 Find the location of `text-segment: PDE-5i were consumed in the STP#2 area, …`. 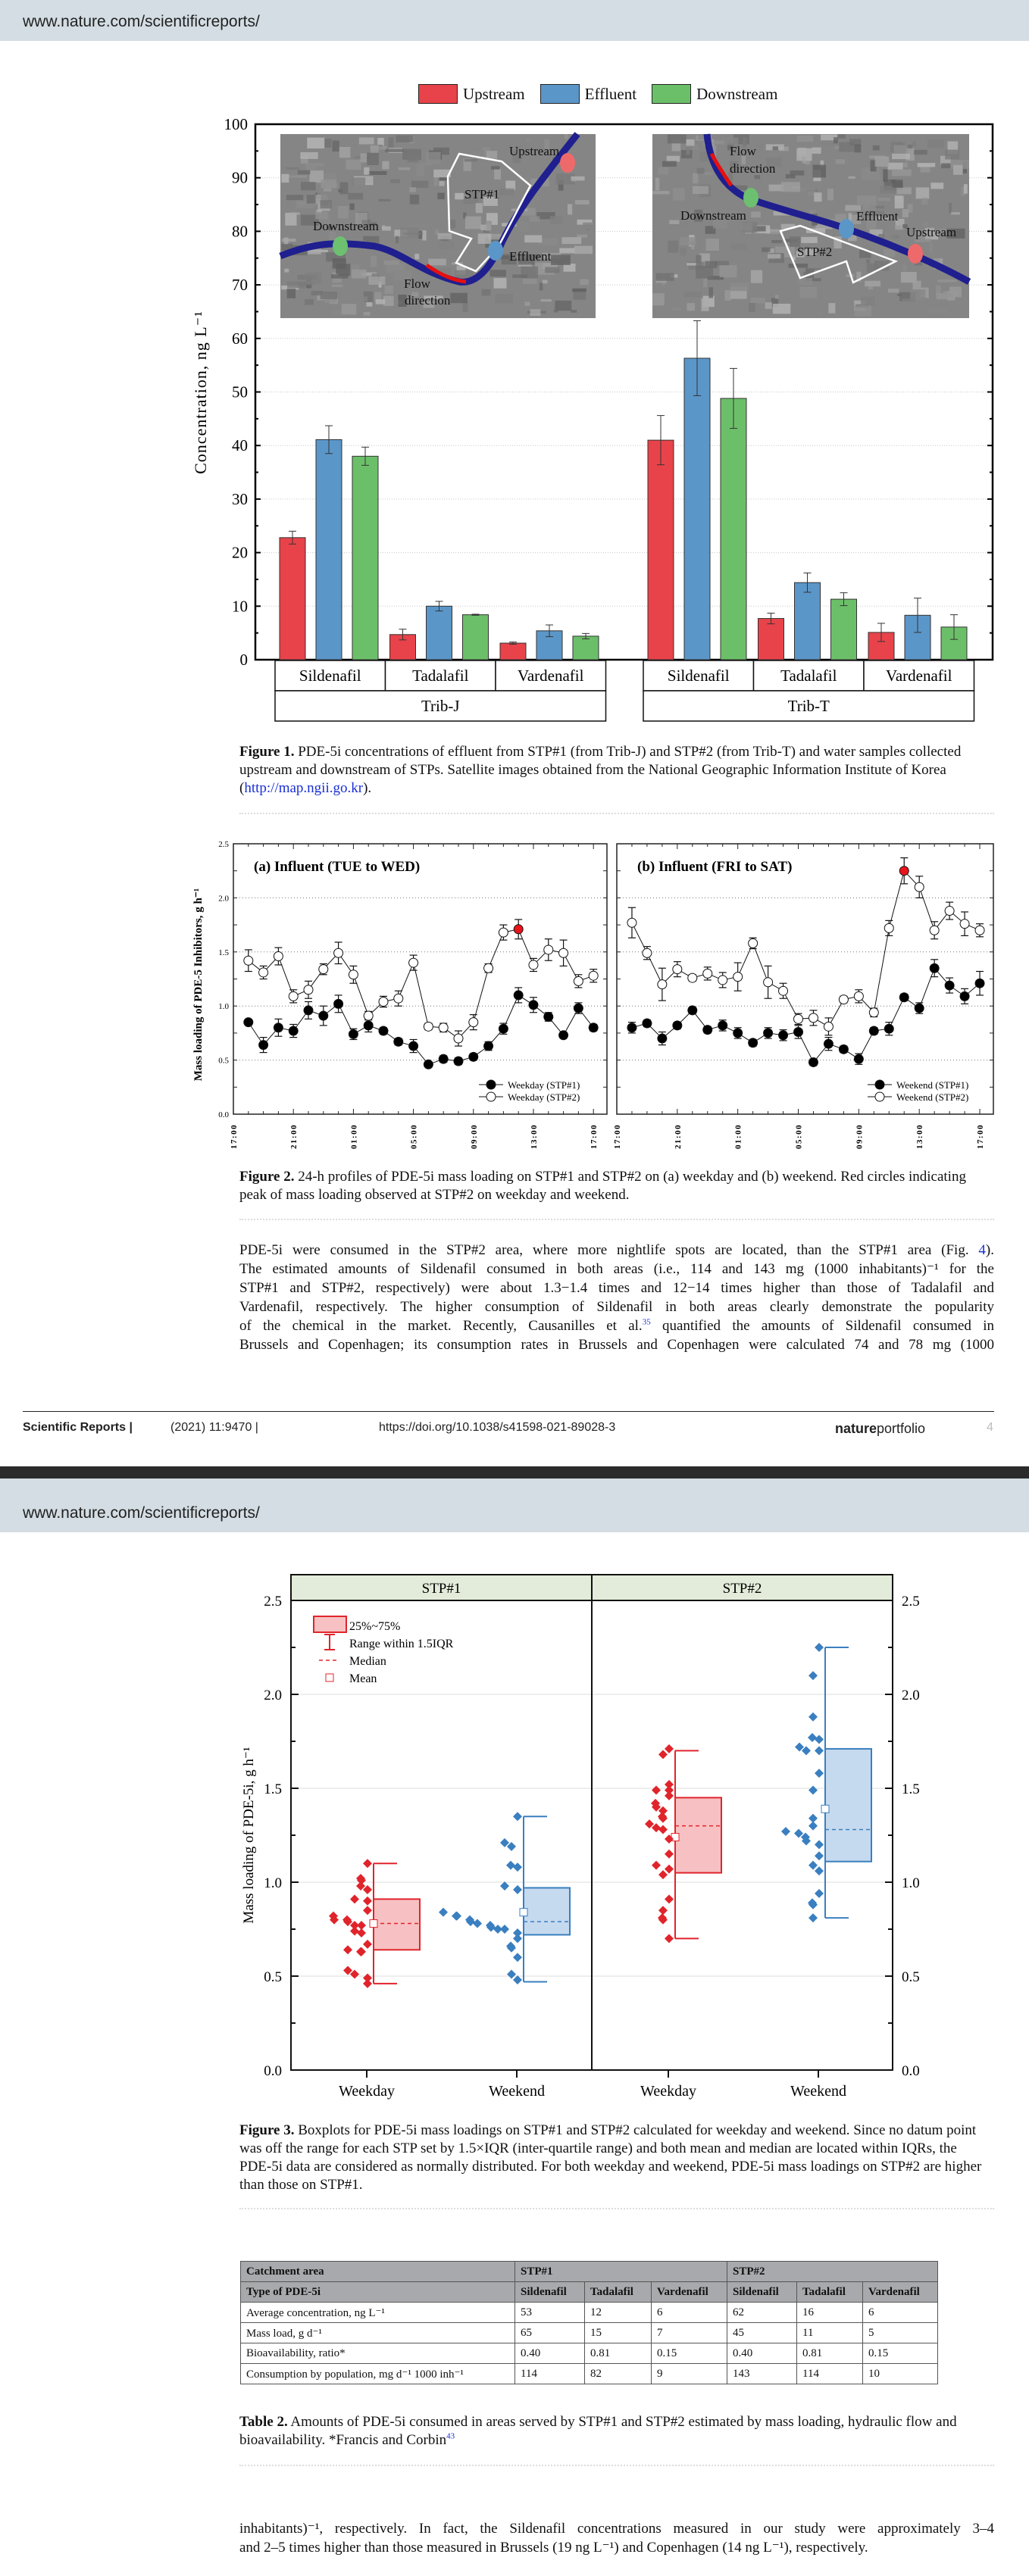

text-segment: PDE-5i were consumed in the STP#2 area, … is located at coordinates (609, 1250).